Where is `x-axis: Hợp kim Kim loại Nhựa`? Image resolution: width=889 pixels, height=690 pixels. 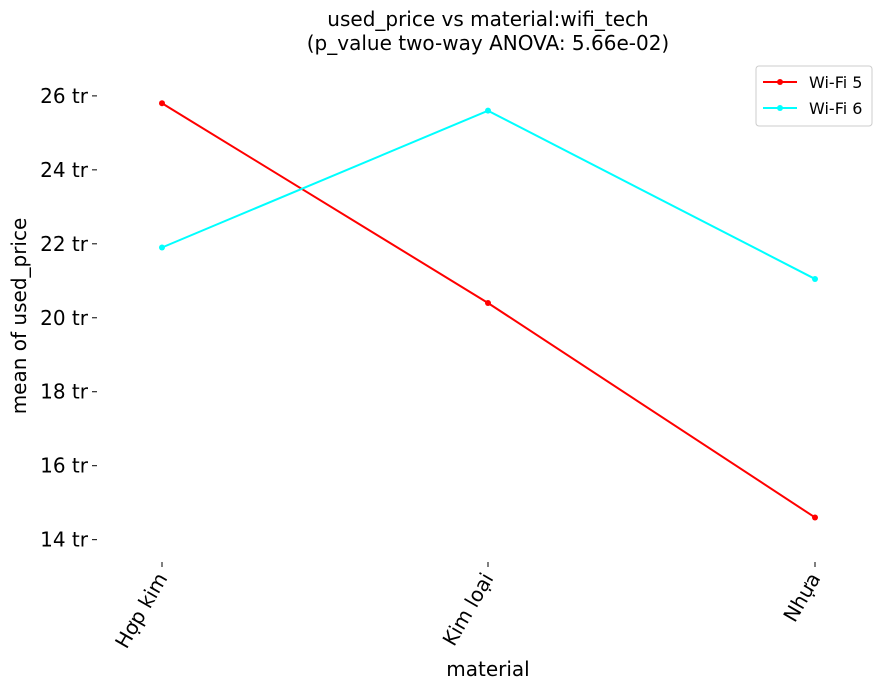 x-axis: Hợp kim Kim loại Nhựa is located at coordinates (467, 607).